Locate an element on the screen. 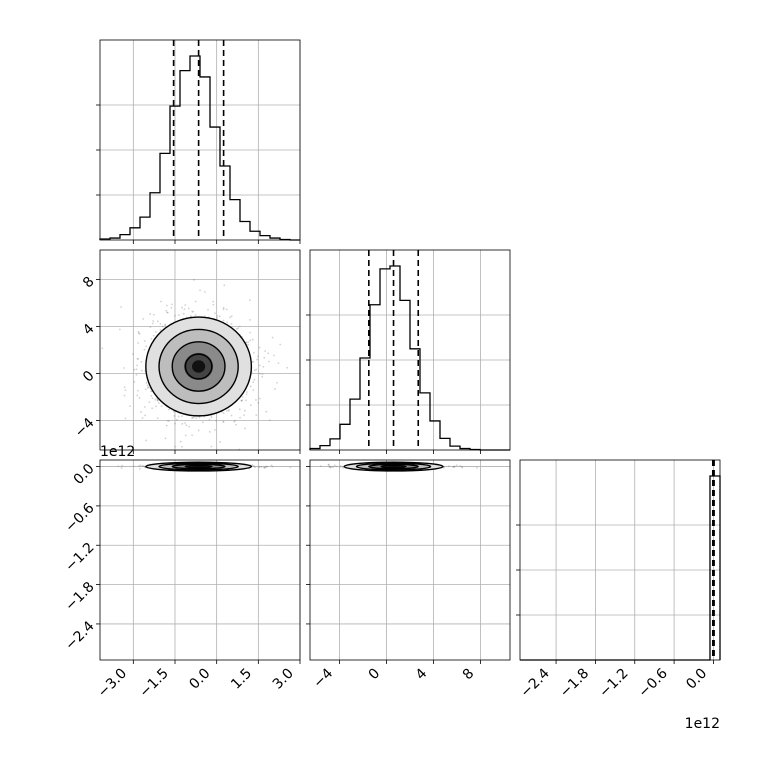 The image size is (760, 760). hist-panel-p2 is located at coordinates (408, 351).